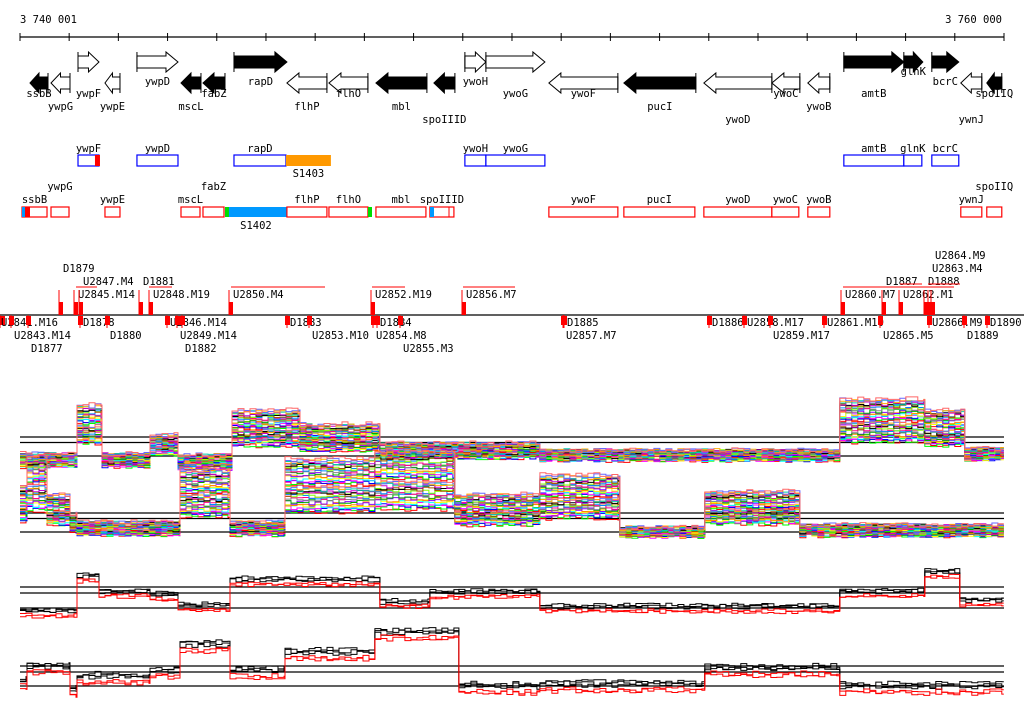 This screenshot has height=714, width=1024. What do you see at coordinates (370, 212) in the screenshot?
I see `flhO-green-mark` at bounding box center [370, 212].